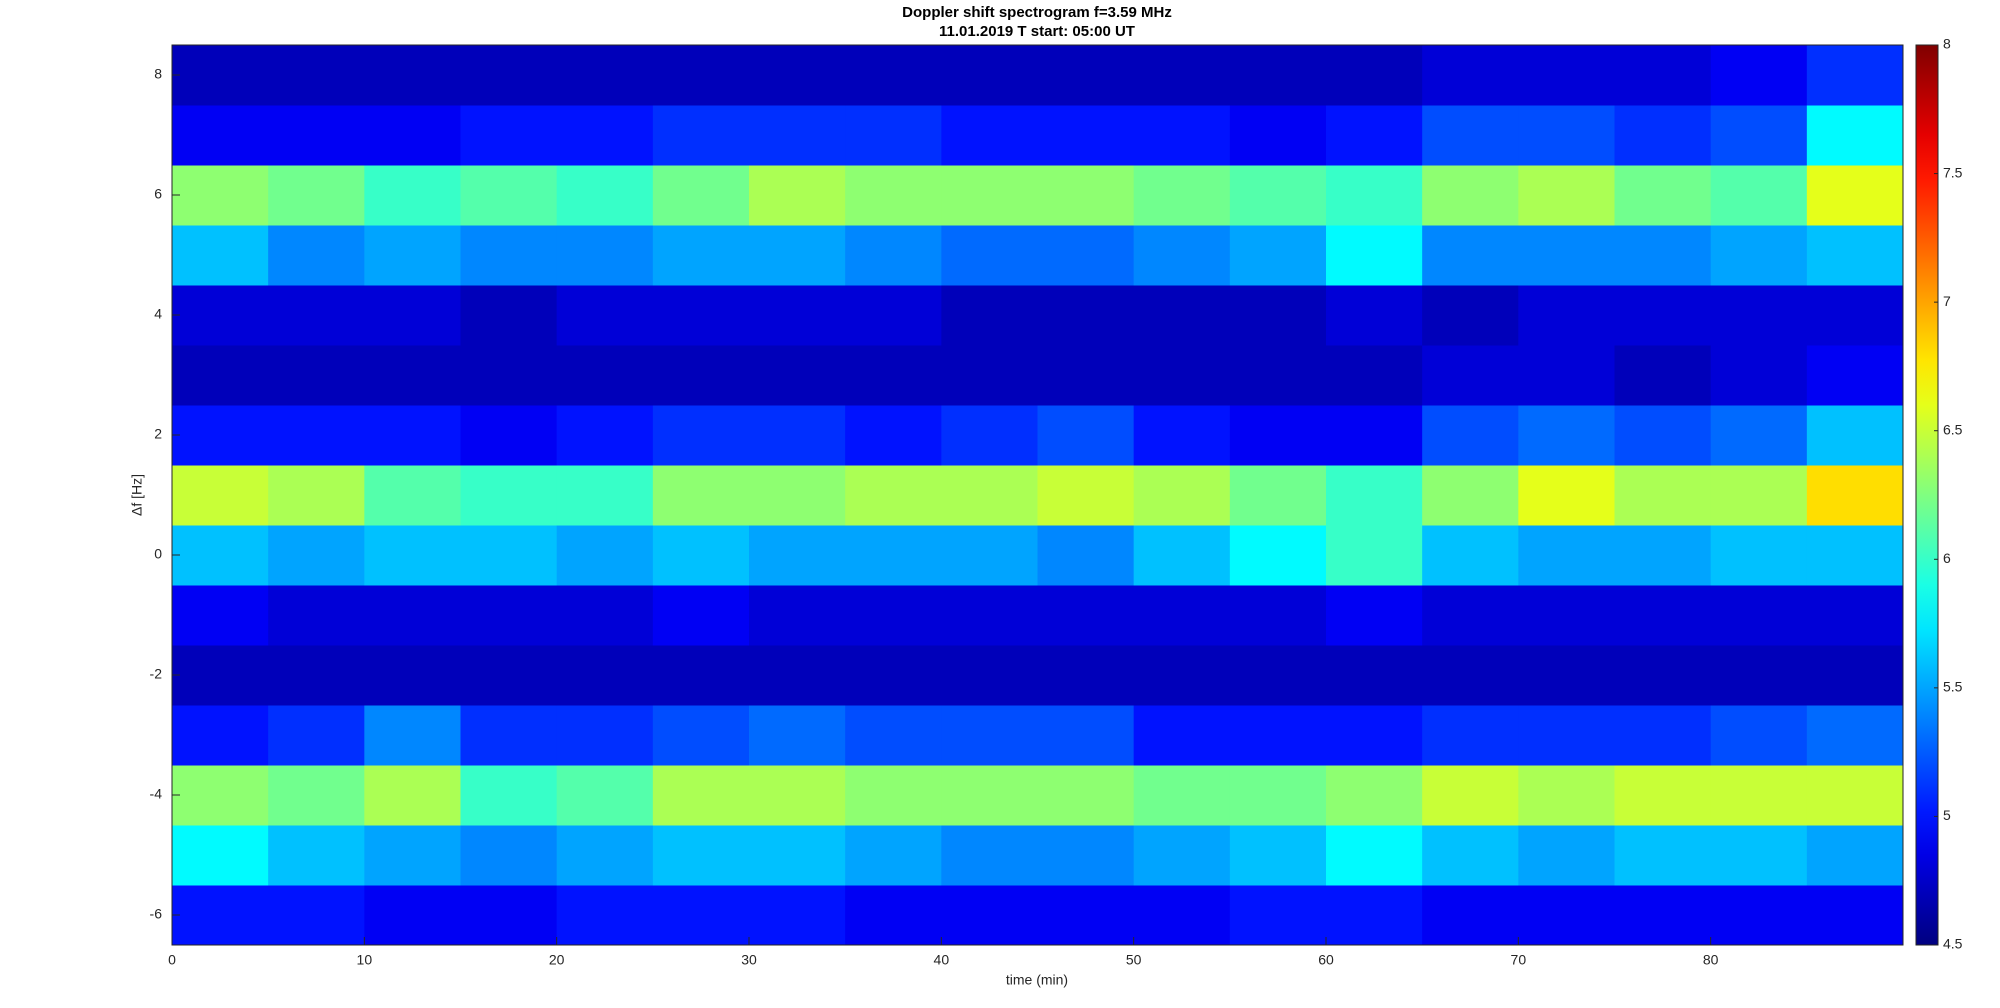 This screenshot has height=1008, width=2000. What do you see at coordinates (749, 960) in the screenshot?
I see `x-tick-label: 30` at bounding box center [749, 960].